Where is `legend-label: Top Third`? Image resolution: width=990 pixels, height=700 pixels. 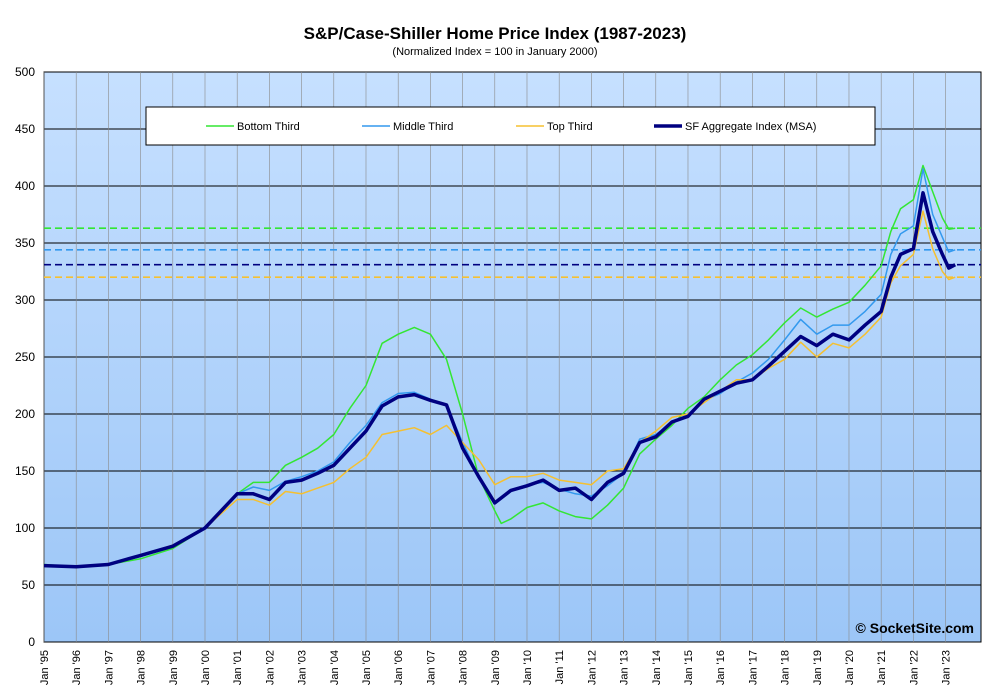 legend-label: Top Third is located at coordinates (570, 127).